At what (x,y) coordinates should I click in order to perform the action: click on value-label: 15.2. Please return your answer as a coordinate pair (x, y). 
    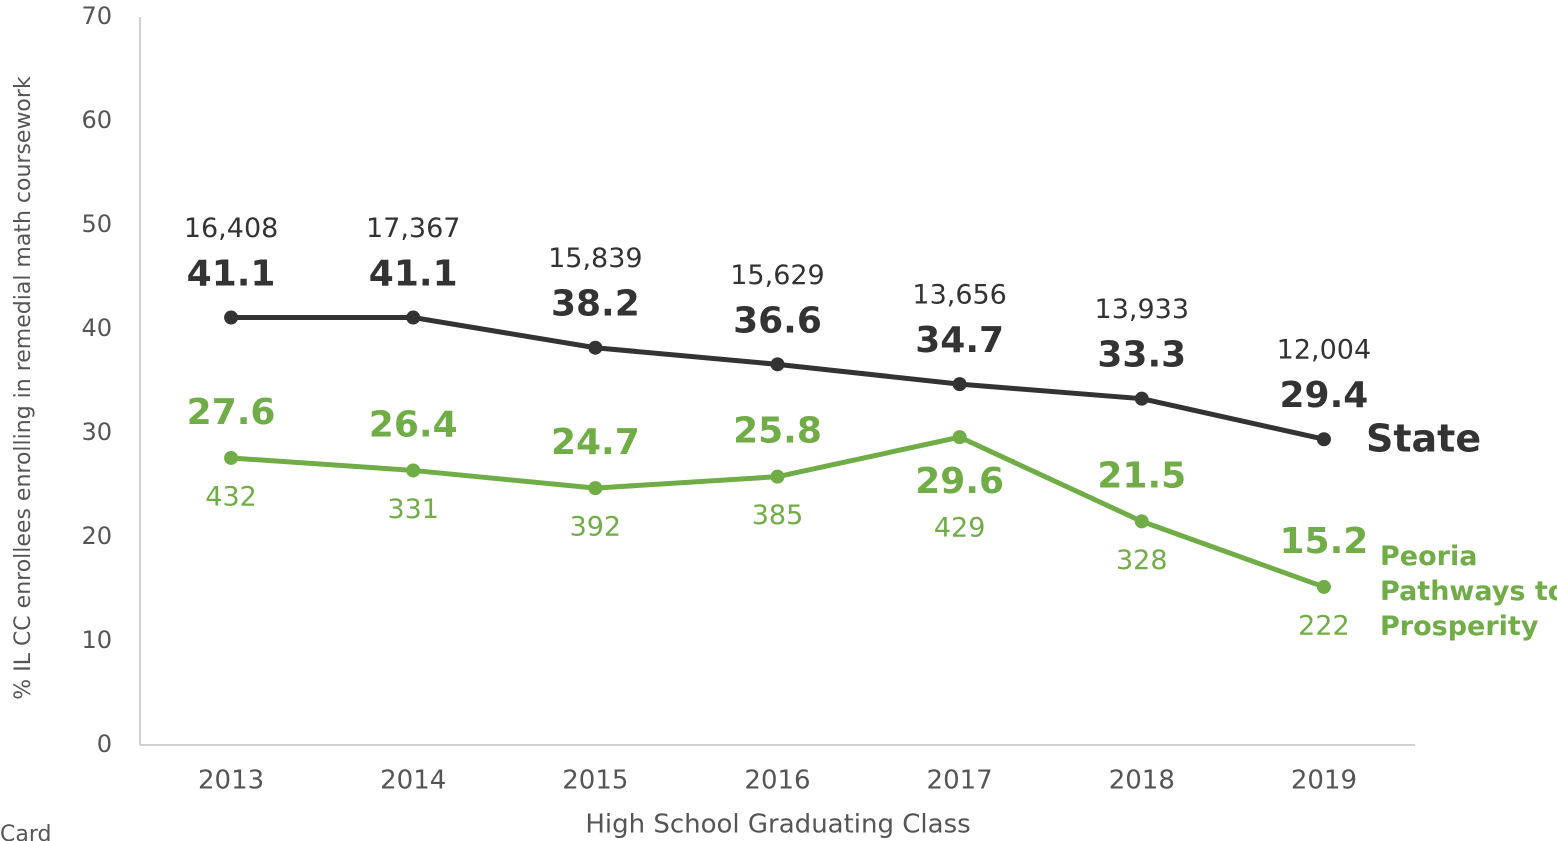
    Looking at the image, I should click on (1324, 541).